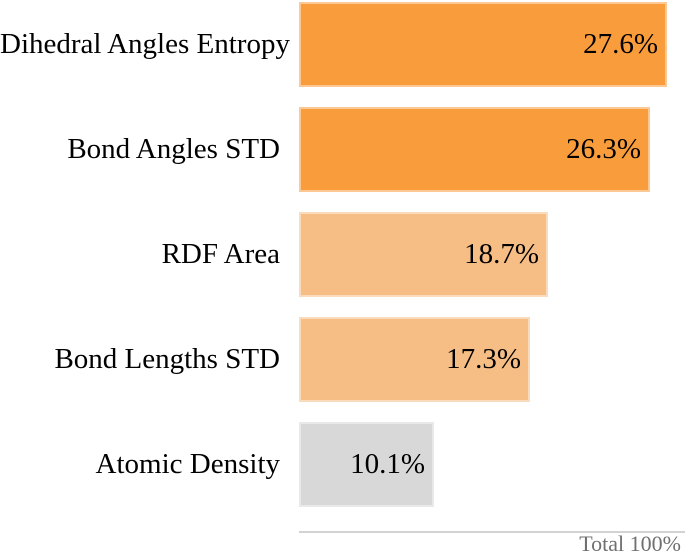 The height and width of the screenshot is (555, 685). Describe the element at coordinates (501, 254) in the screenshot. I see `value-label: 18.7%` at that location.